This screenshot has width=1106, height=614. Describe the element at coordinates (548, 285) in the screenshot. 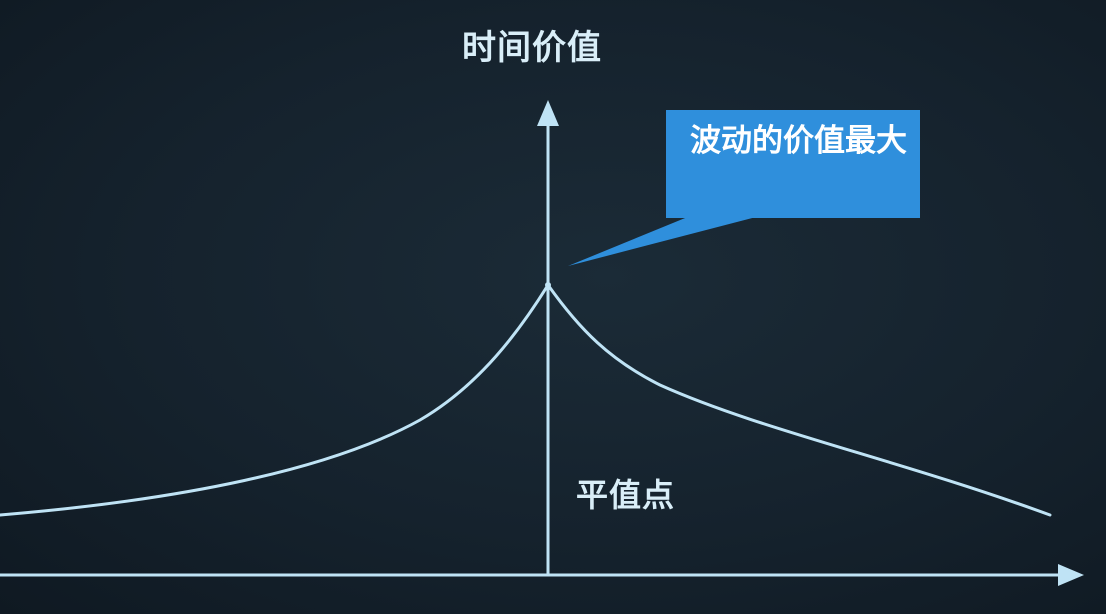

I see `peak-point` at that location.